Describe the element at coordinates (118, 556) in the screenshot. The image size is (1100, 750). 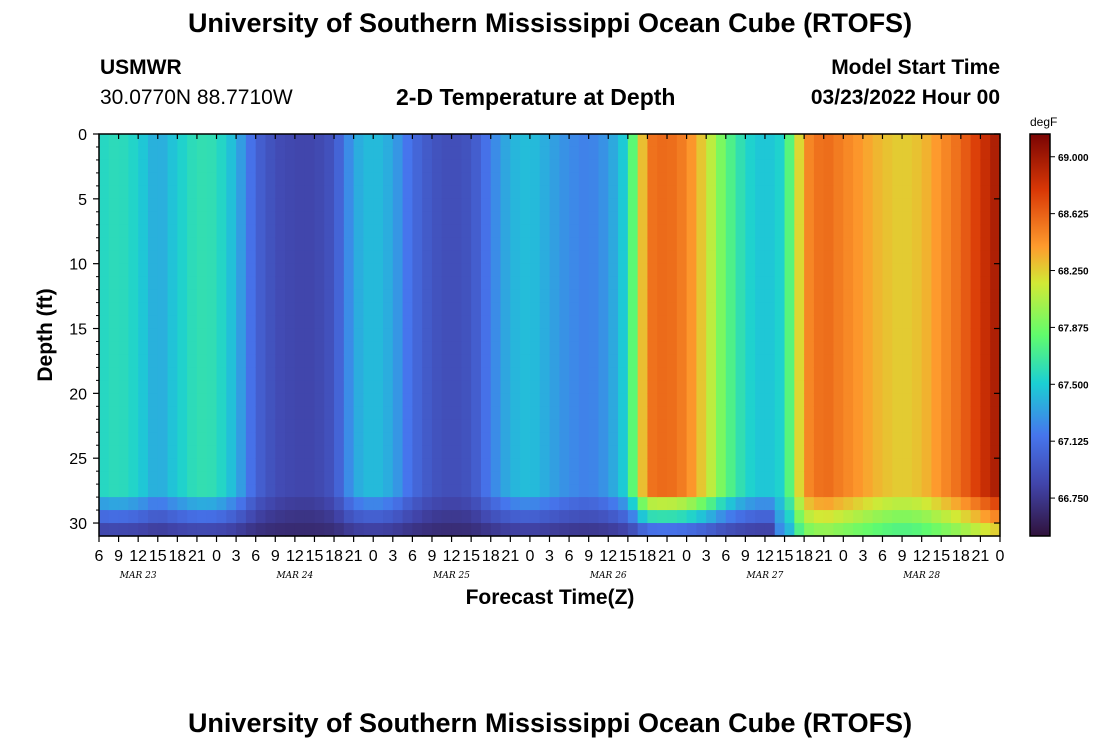
I see `x-tick-label: 9` at that location.